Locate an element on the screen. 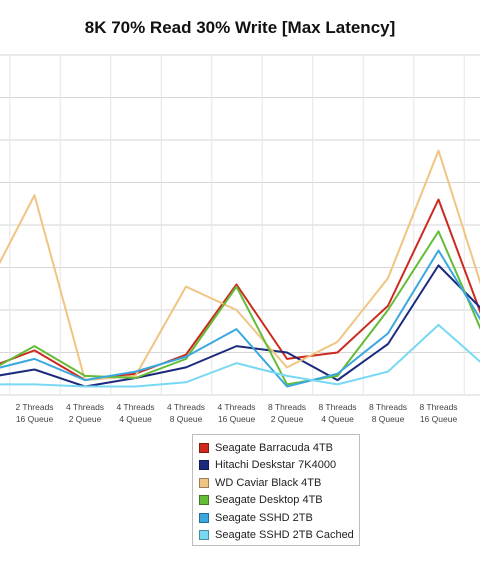  legend-item: Hitachi Deskstar 7K4000 is located at coordinates (279, 466).